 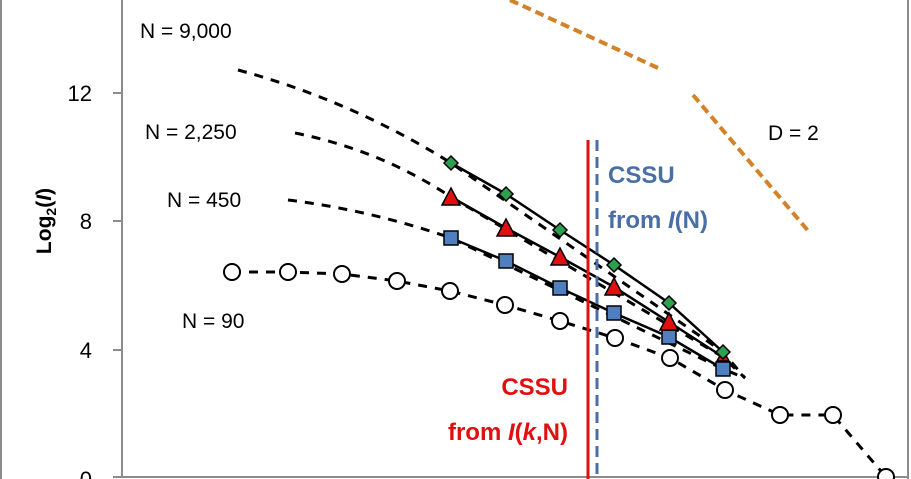 What do you see at coordinates (658, 220) in the screenshot?
I see `svg-text: from I(N)` at bounding box center [658, 220].